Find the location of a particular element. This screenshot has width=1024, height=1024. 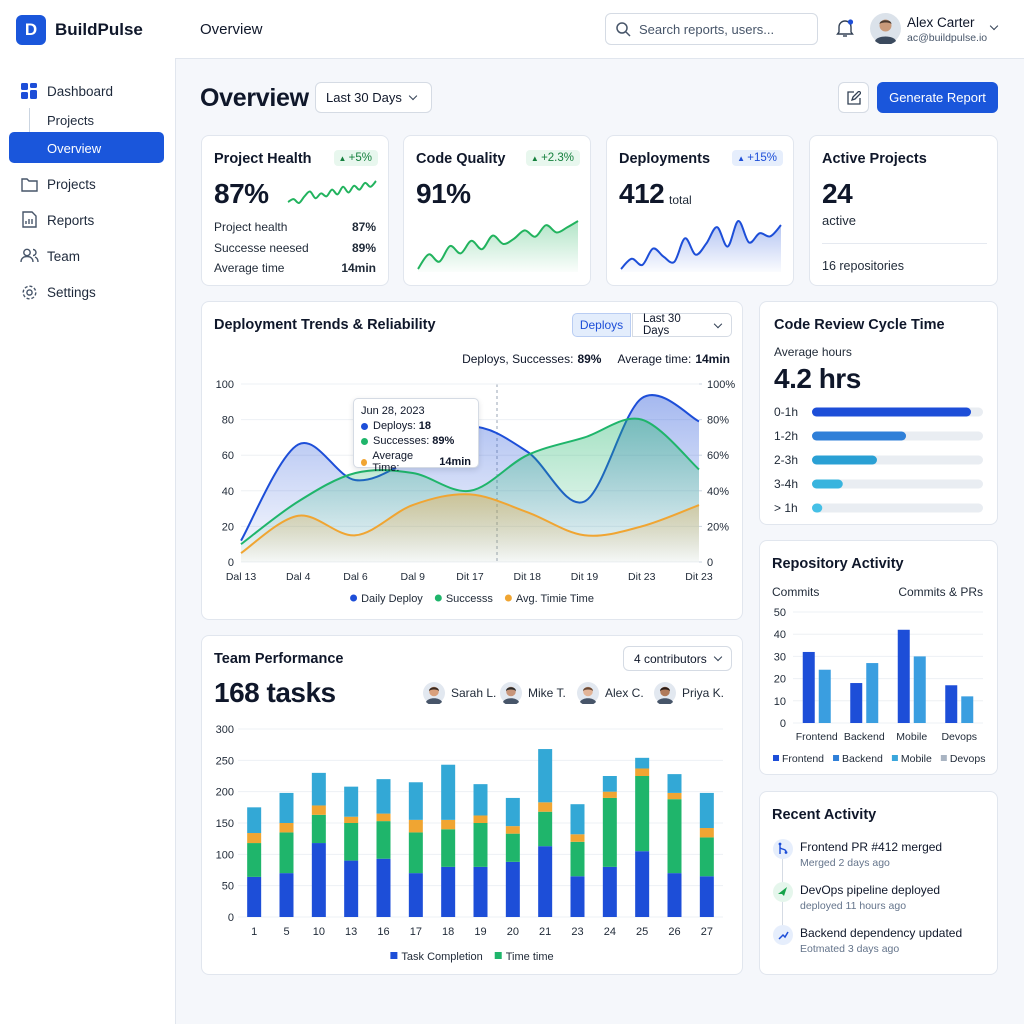

contributors-dropdown: 4 contributors is located at coordinates (677, 658).